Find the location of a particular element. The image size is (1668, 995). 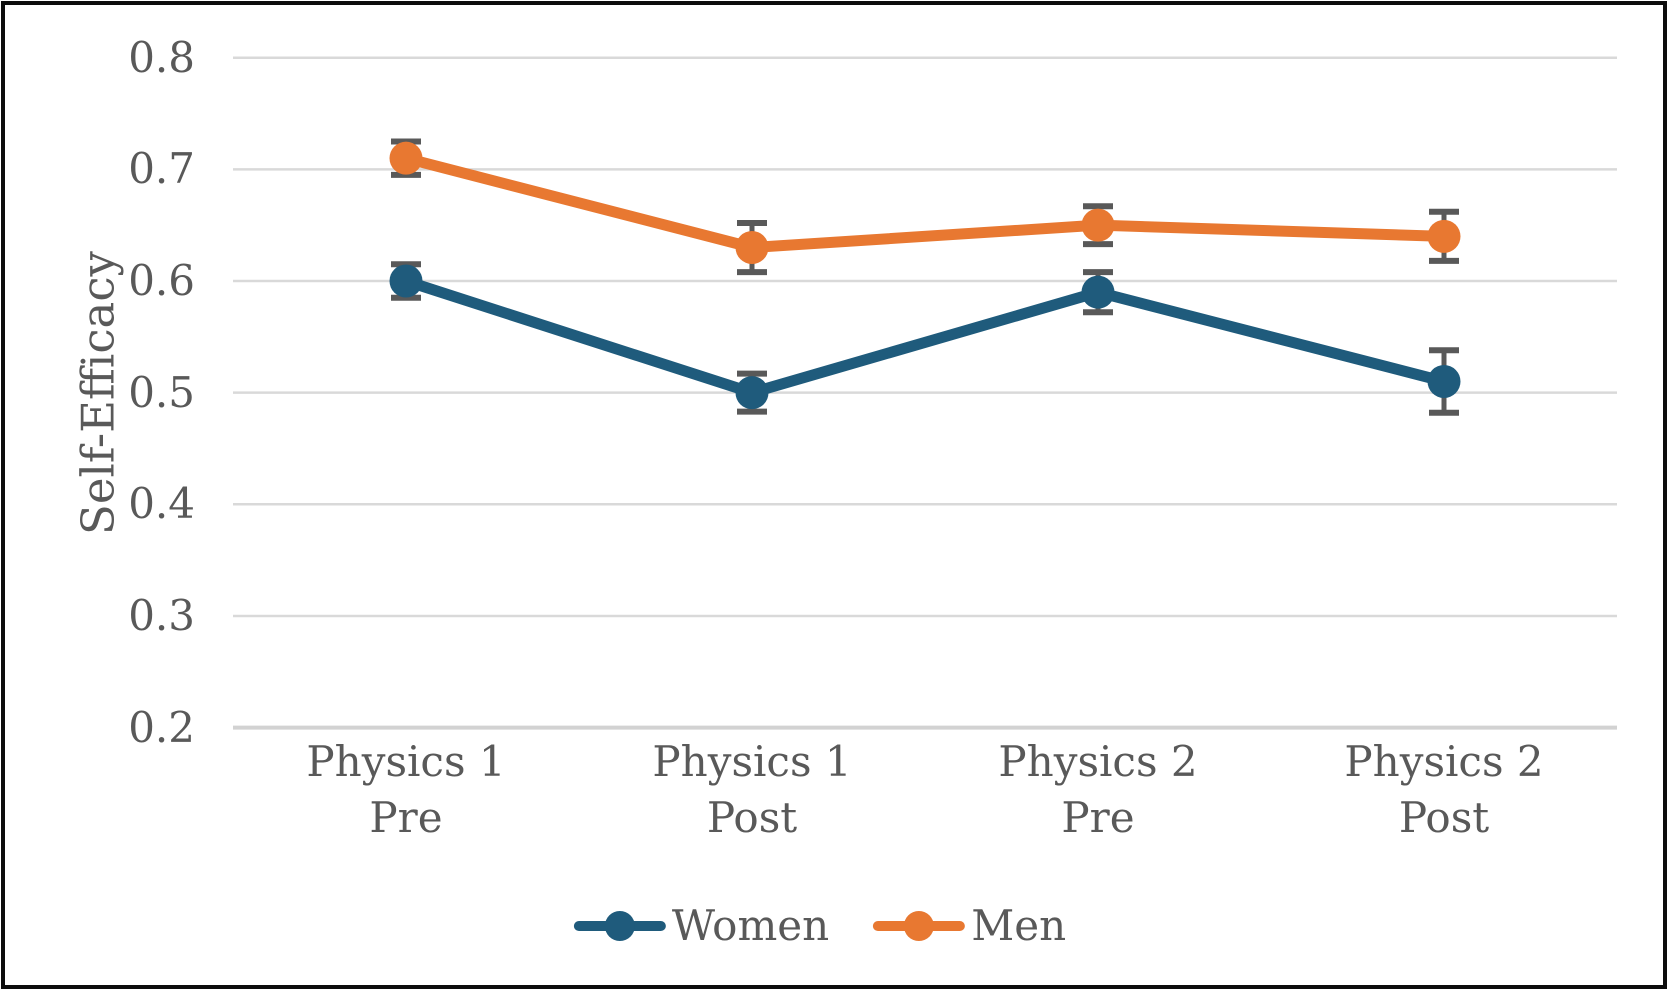

series-line-men is located at coordinates (925, 203).